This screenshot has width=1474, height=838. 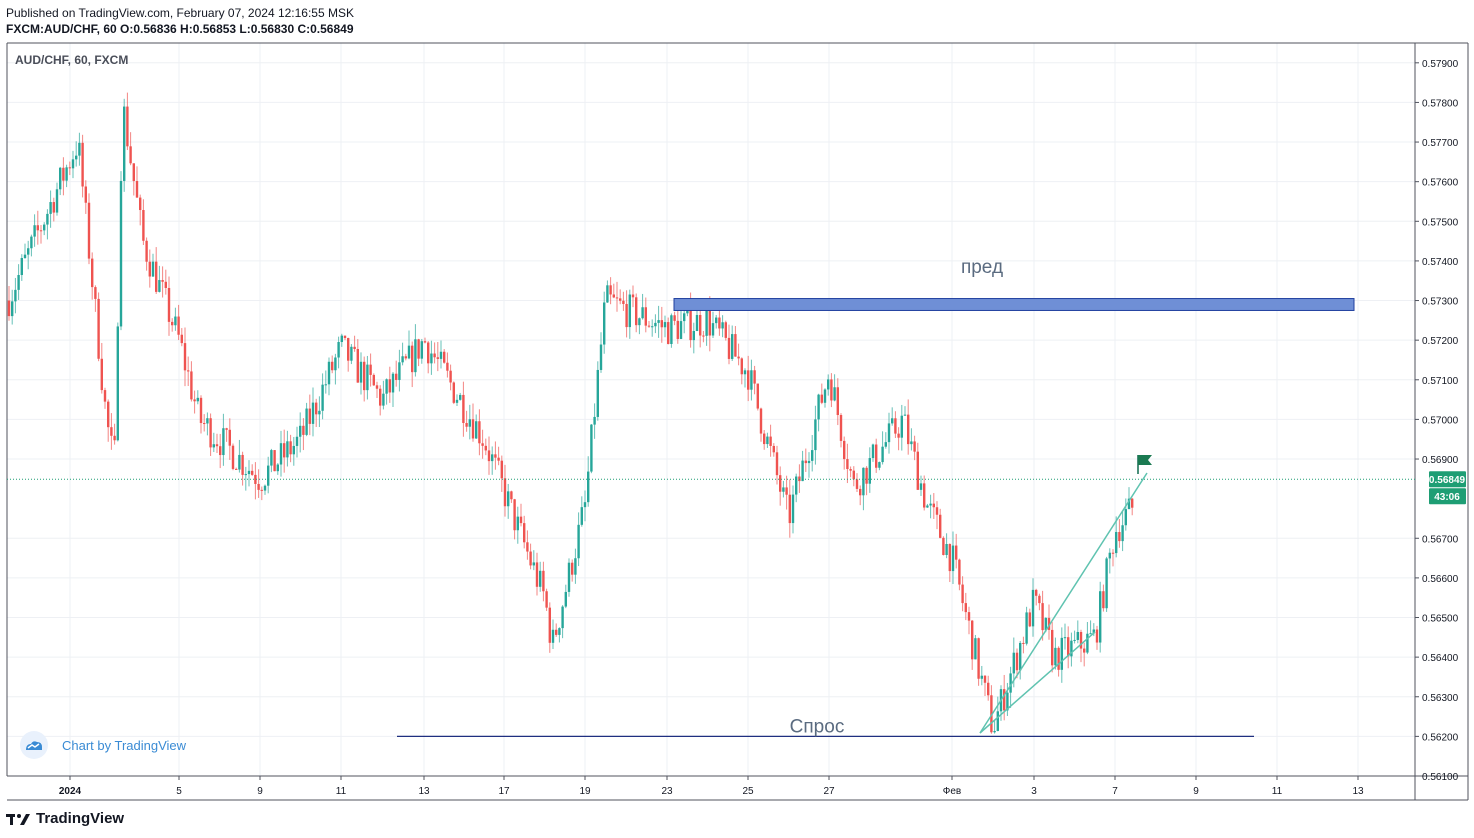 I want to click on price-tick-label: 0.56500, so click(x=1440, y=619).